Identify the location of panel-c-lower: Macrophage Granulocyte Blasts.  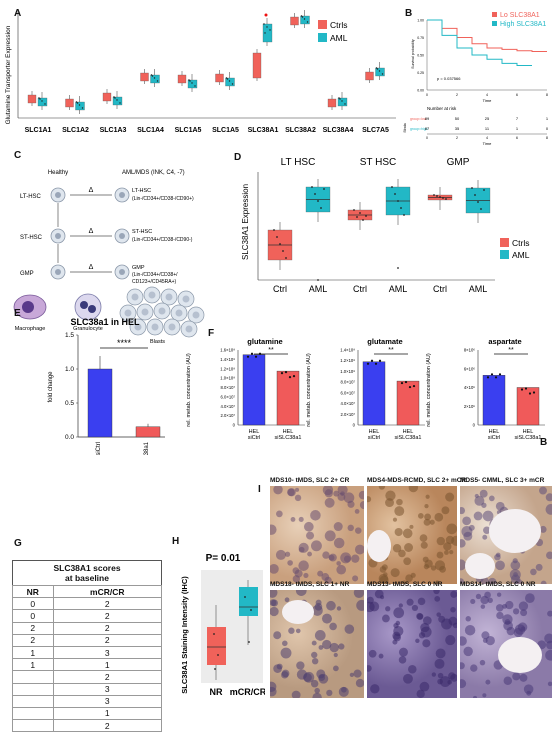
(109, 315).